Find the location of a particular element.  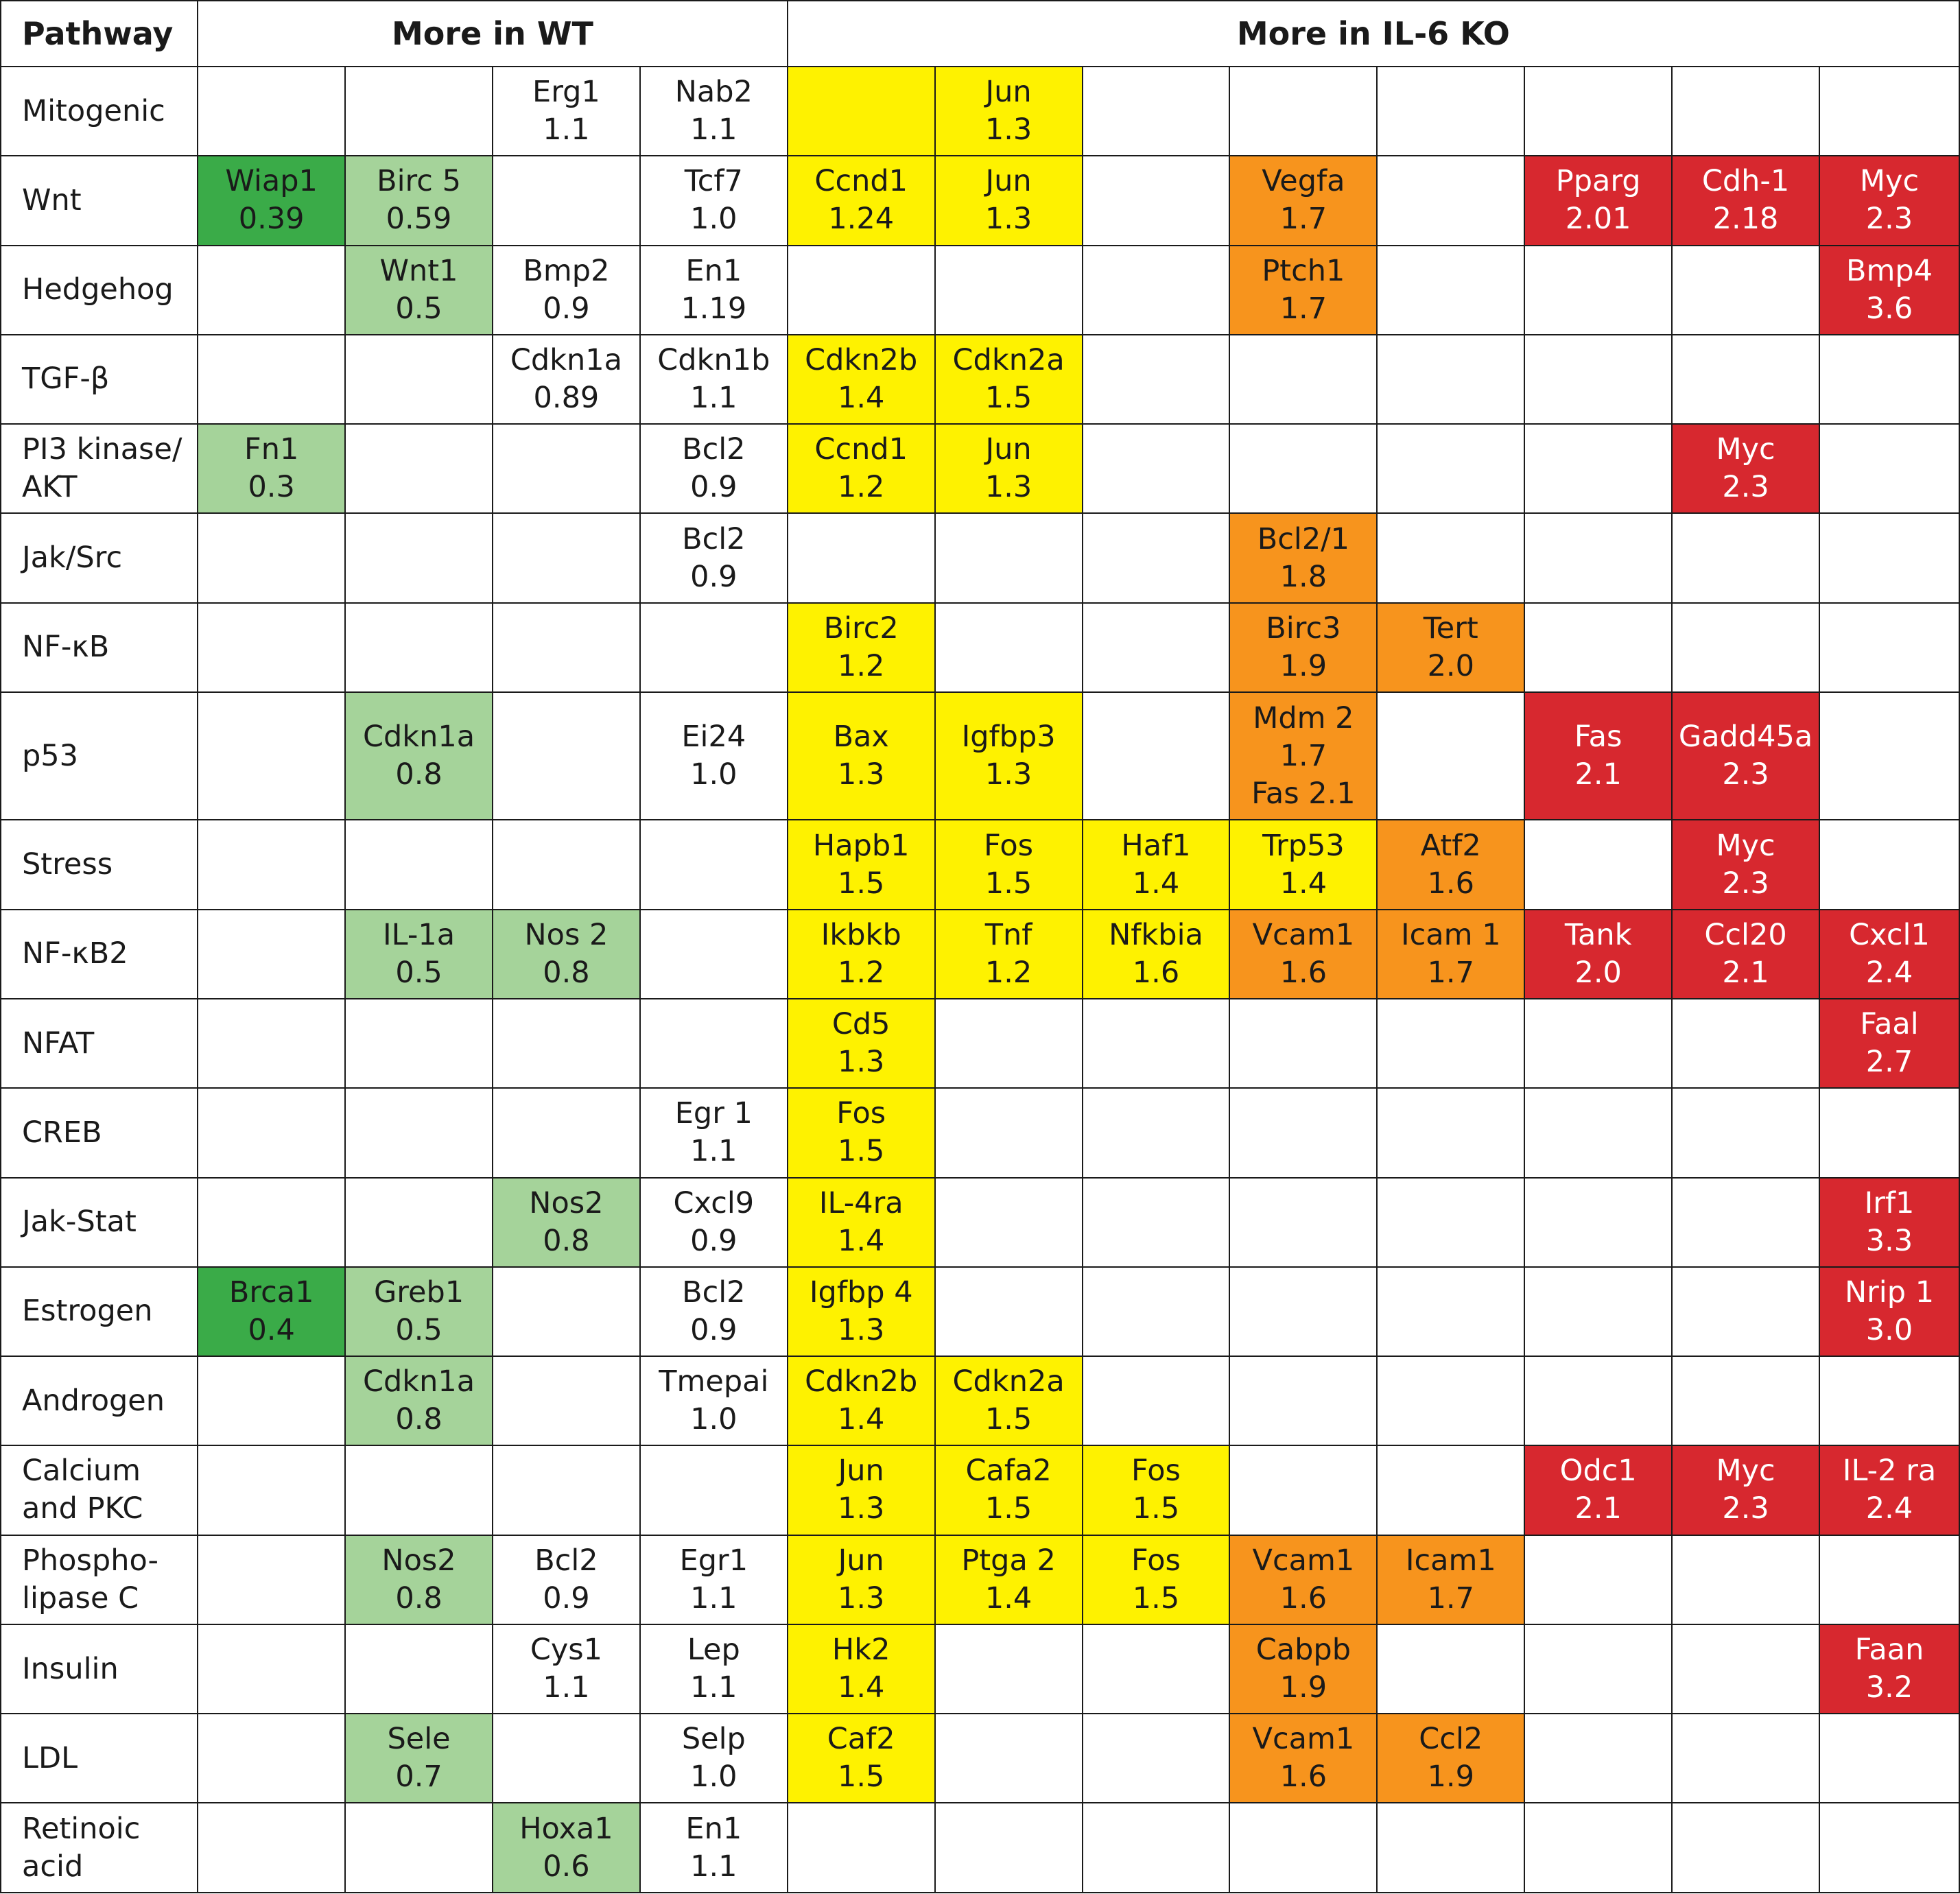

gene-cell: Irf1 3.3 is located at coordinates (1889, 1222).